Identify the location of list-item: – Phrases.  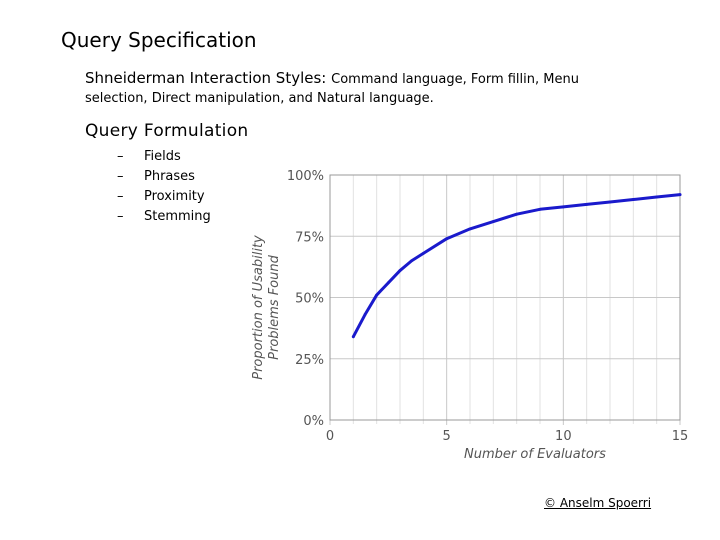
(164, 177).